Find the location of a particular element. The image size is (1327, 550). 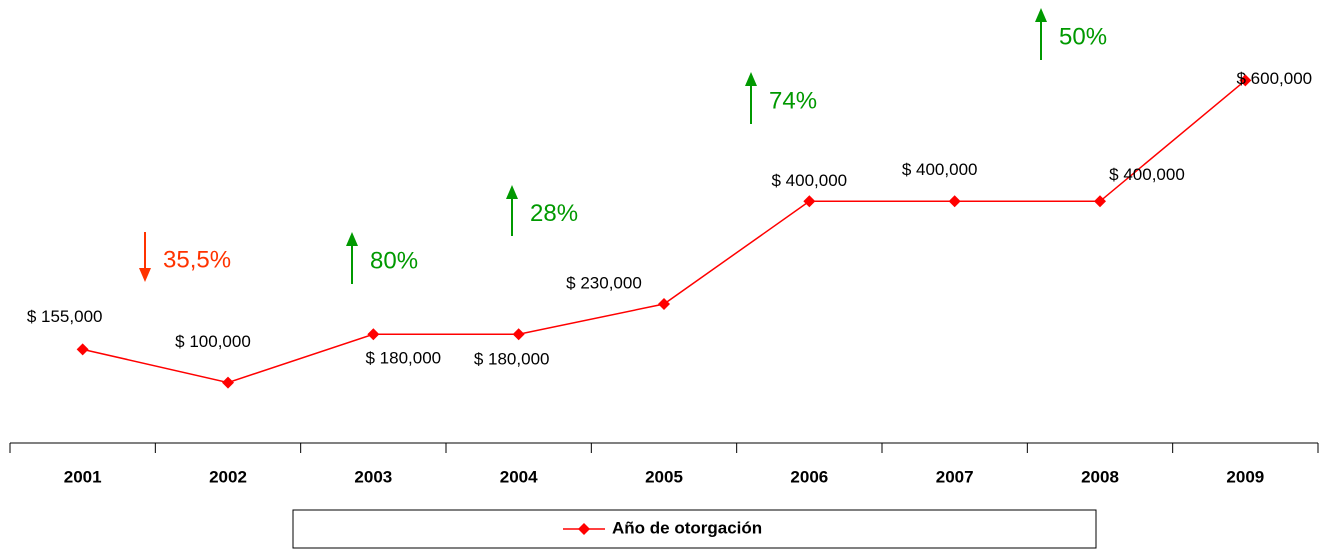

annotation-text: 74% is located at coordinates (793, 100).